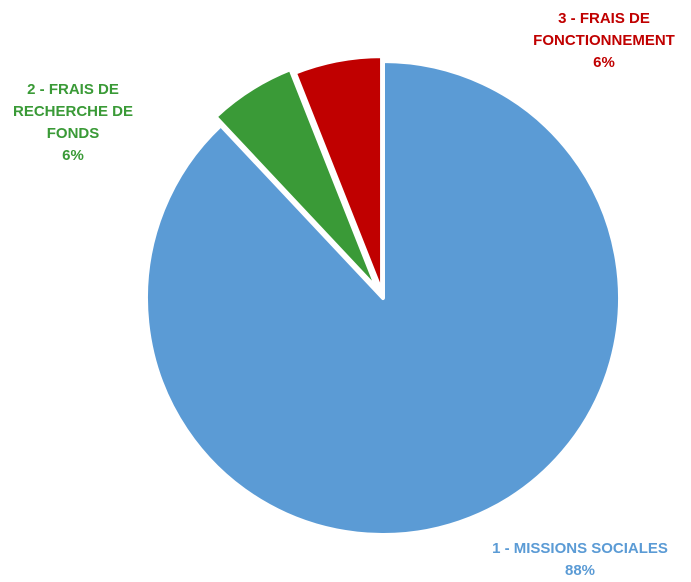 This screenshot has width=691, height=582. What do you see at coordinates (73, 133) in the screenshot?
I see `slice-label-text: FONDS` at bounding box center [73, 133].